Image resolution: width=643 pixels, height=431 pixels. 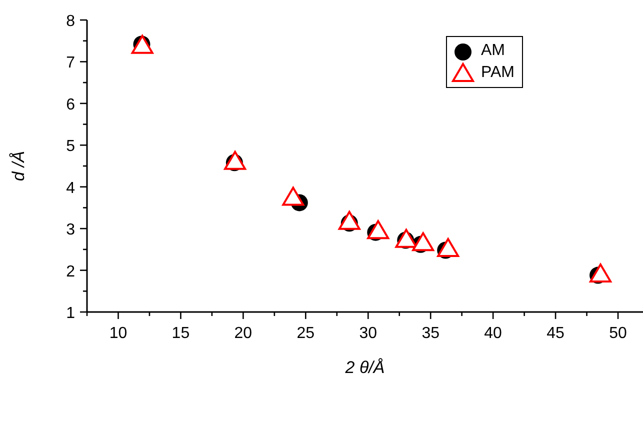 I want to click on y-axis-title: d /Å, so click(x=18, y=166).